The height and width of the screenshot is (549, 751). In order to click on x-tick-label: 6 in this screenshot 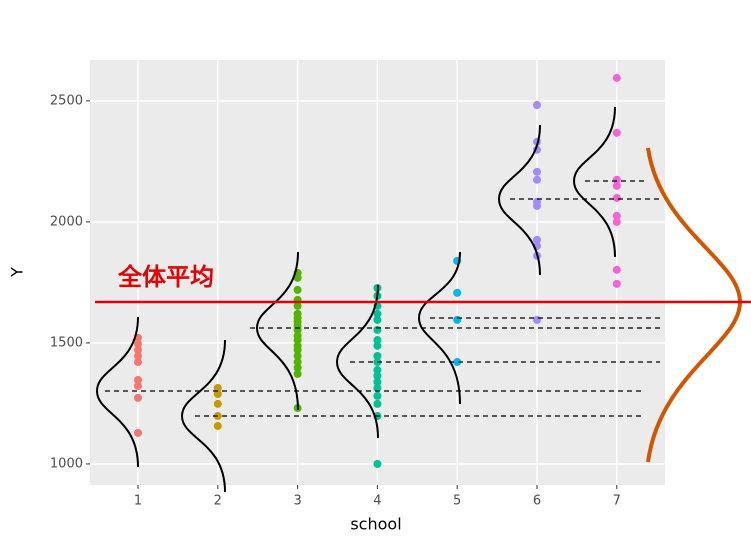, I will do `click(537, 501)`.